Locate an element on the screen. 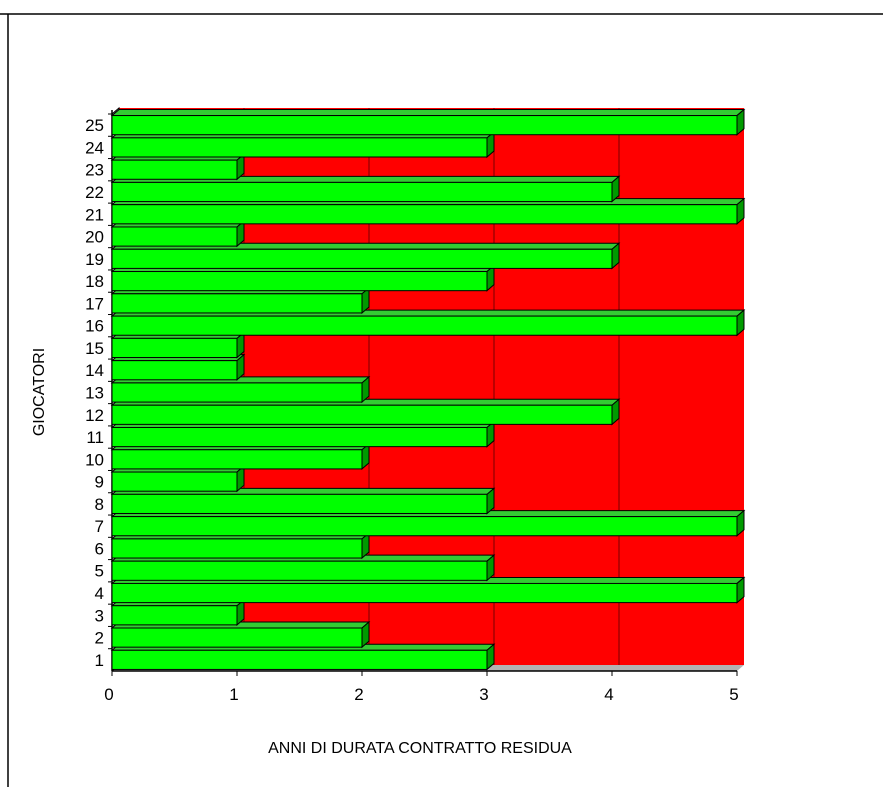  y-tick-label-17: 17 is located at coordinates (94, 303).